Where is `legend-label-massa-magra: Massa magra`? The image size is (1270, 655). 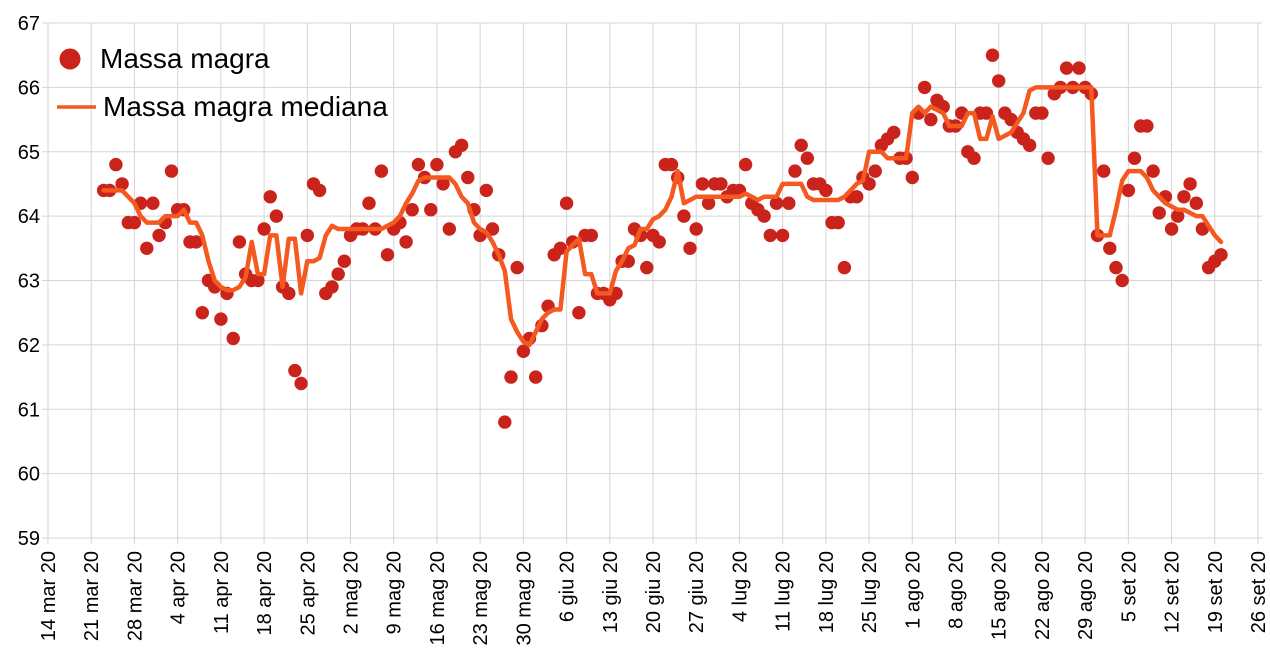 legend-label-massa-magra: Massa magra is located at coordinates (185, 58).